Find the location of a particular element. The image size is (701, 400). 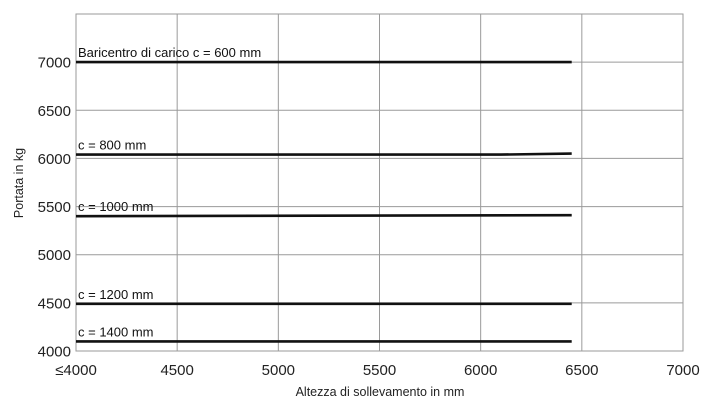

y-axis-label: Portata in kg is located at coordinates (19, 183).